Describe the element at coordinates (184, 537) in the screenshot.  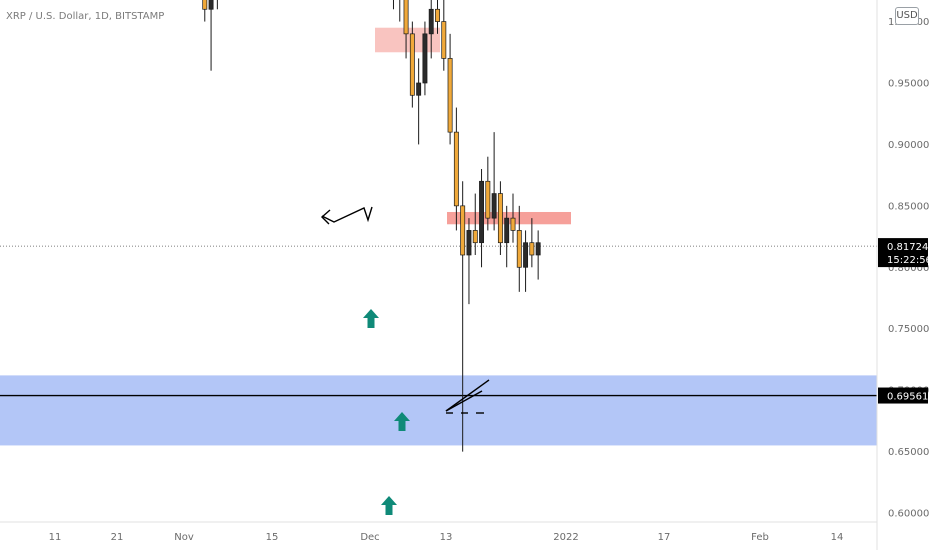
I see `x-tick-label: Nov` at that location.